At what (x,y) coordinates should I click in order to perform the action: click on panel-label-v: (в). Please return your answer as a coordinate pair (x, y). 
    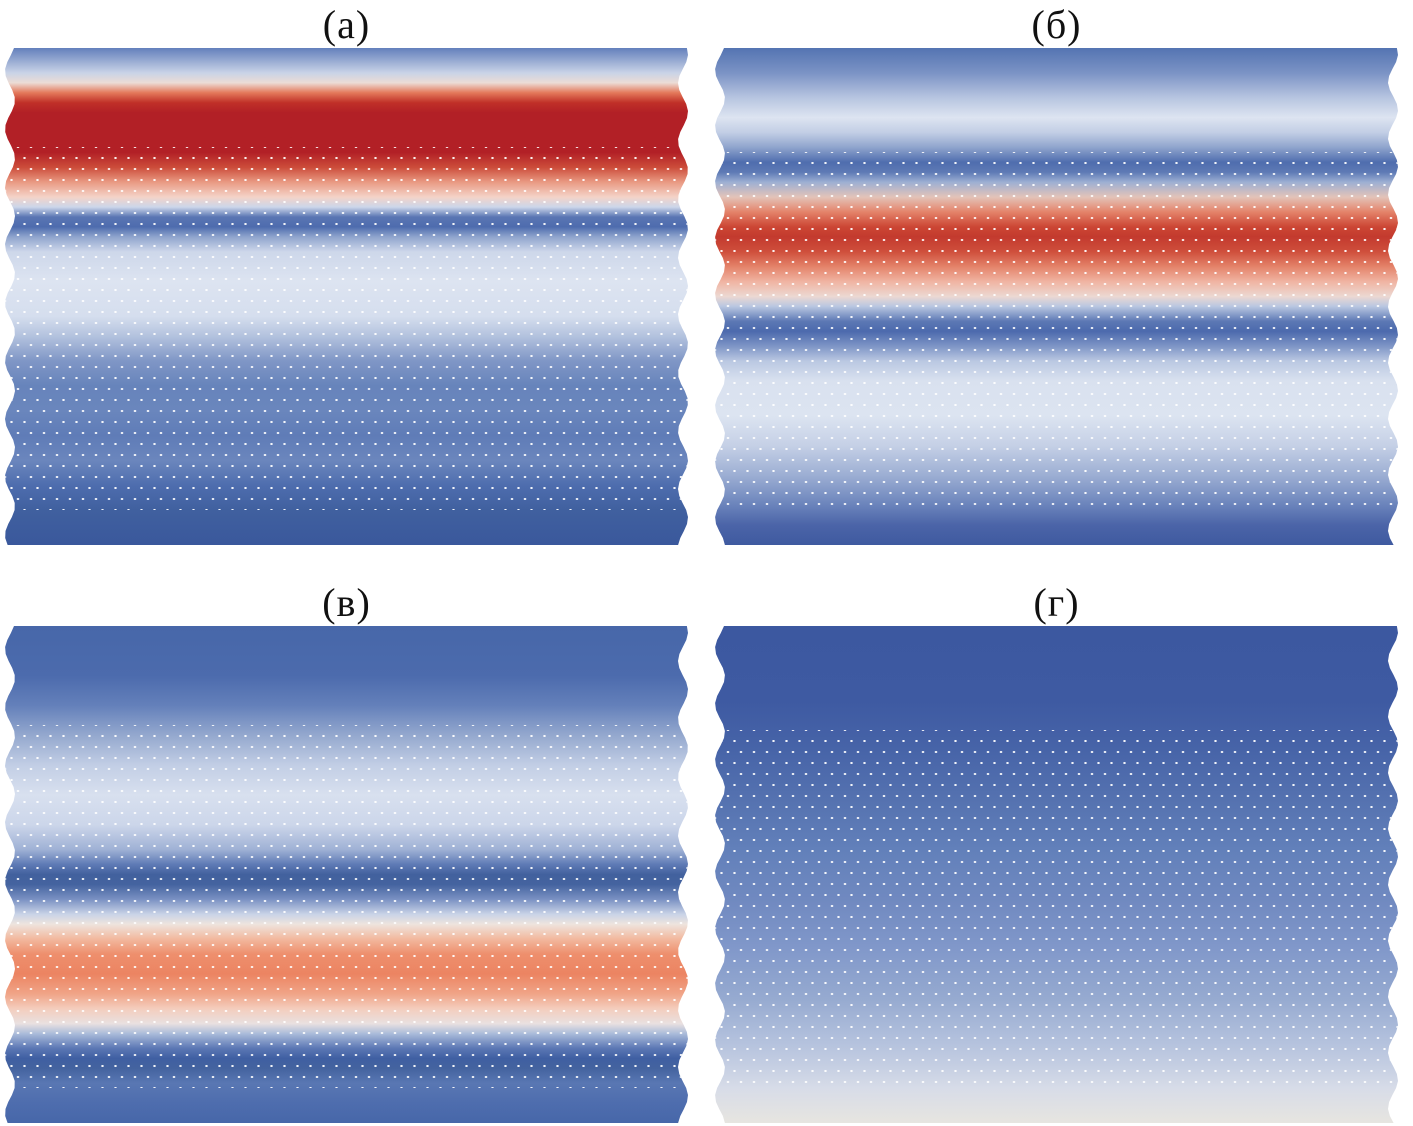
    Looking at the image, I should click on (346, 602).